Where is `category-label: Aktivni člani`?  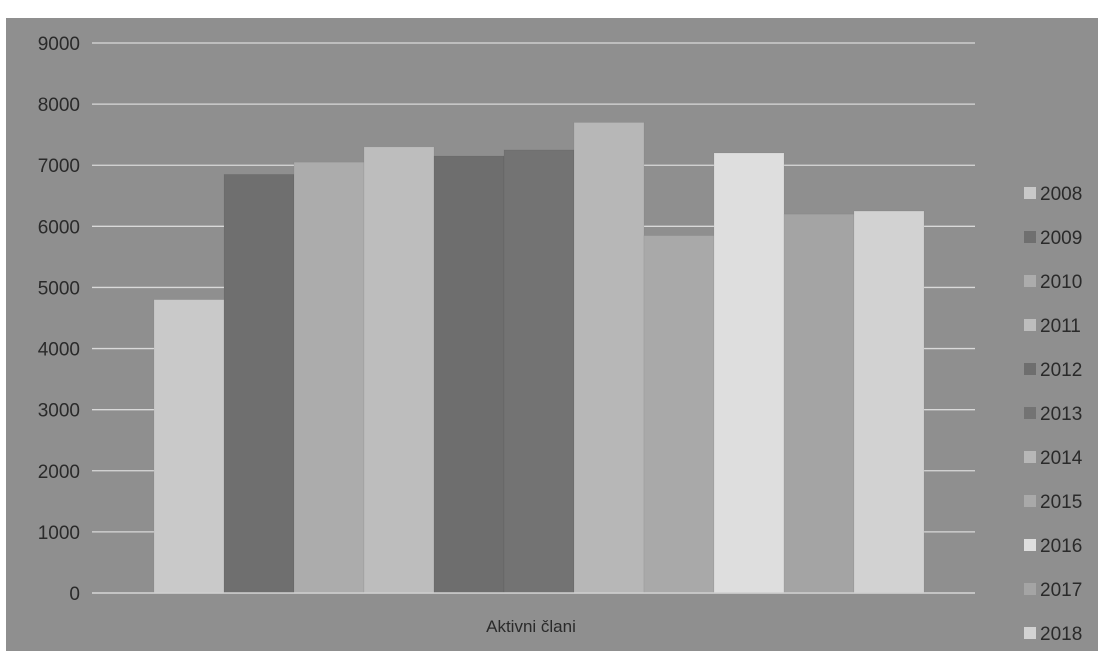
category-label: Aktivni člani is located at coordinates (531, 626).